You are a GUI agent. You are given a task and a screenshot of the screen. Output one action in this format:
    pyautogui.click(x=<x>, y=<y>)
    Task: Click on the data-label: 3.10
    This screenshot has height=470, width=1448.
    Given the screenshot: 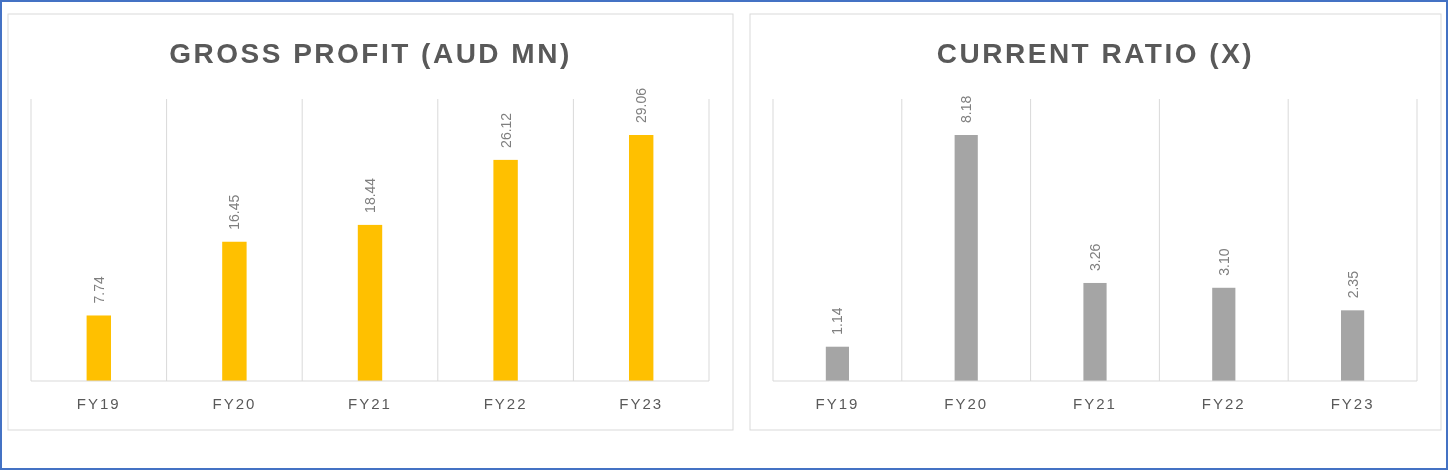 What is the action you would take?
    pyautogui.click(x=1223, y=262)
    